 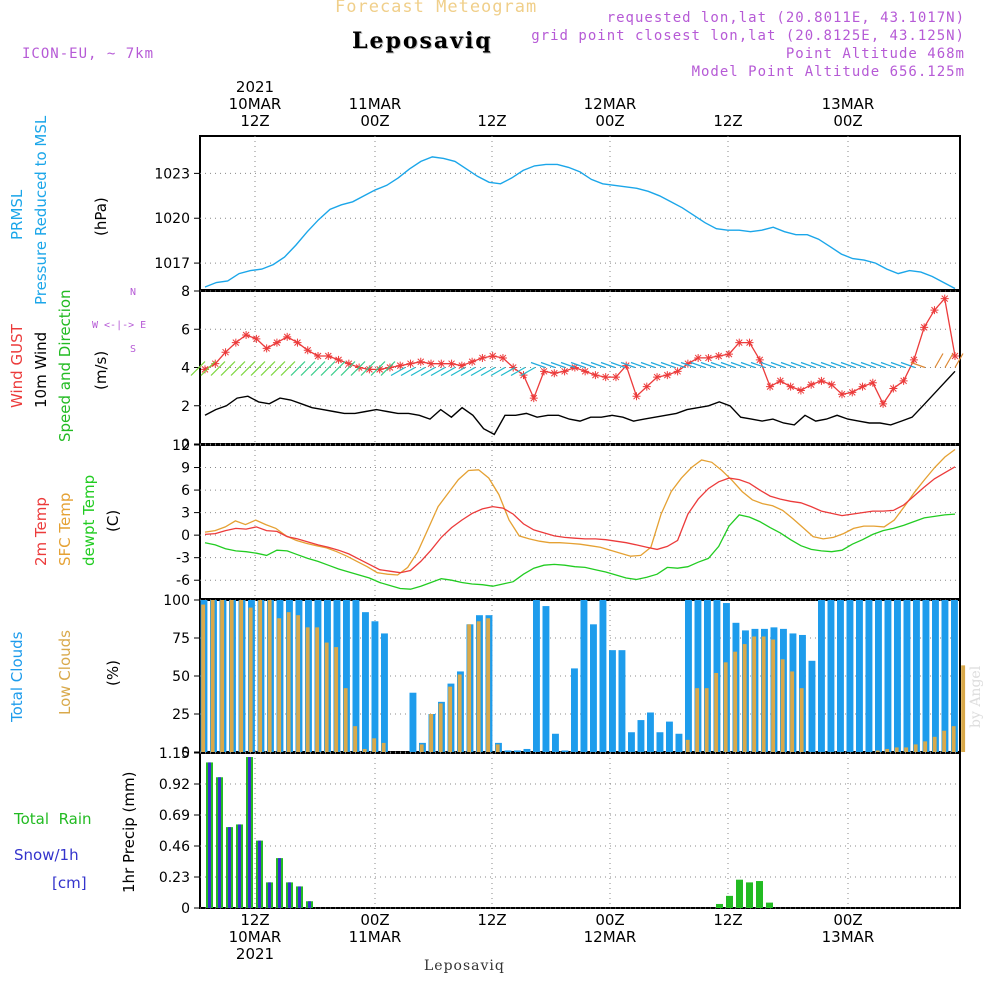 I want to click on time-tick-line: 12MAR, so click(x=610, y=937).